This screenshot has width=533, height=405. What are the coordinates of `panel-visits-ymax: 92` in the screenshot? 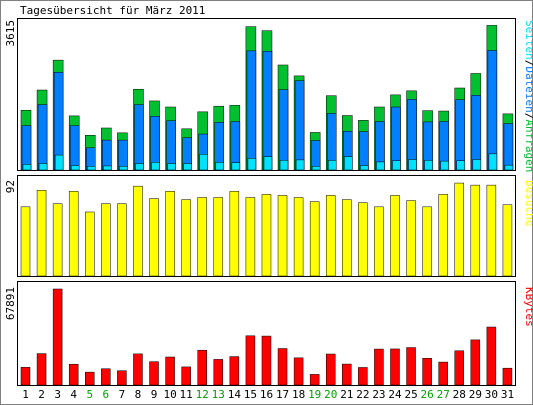 It's located at (10, 186).